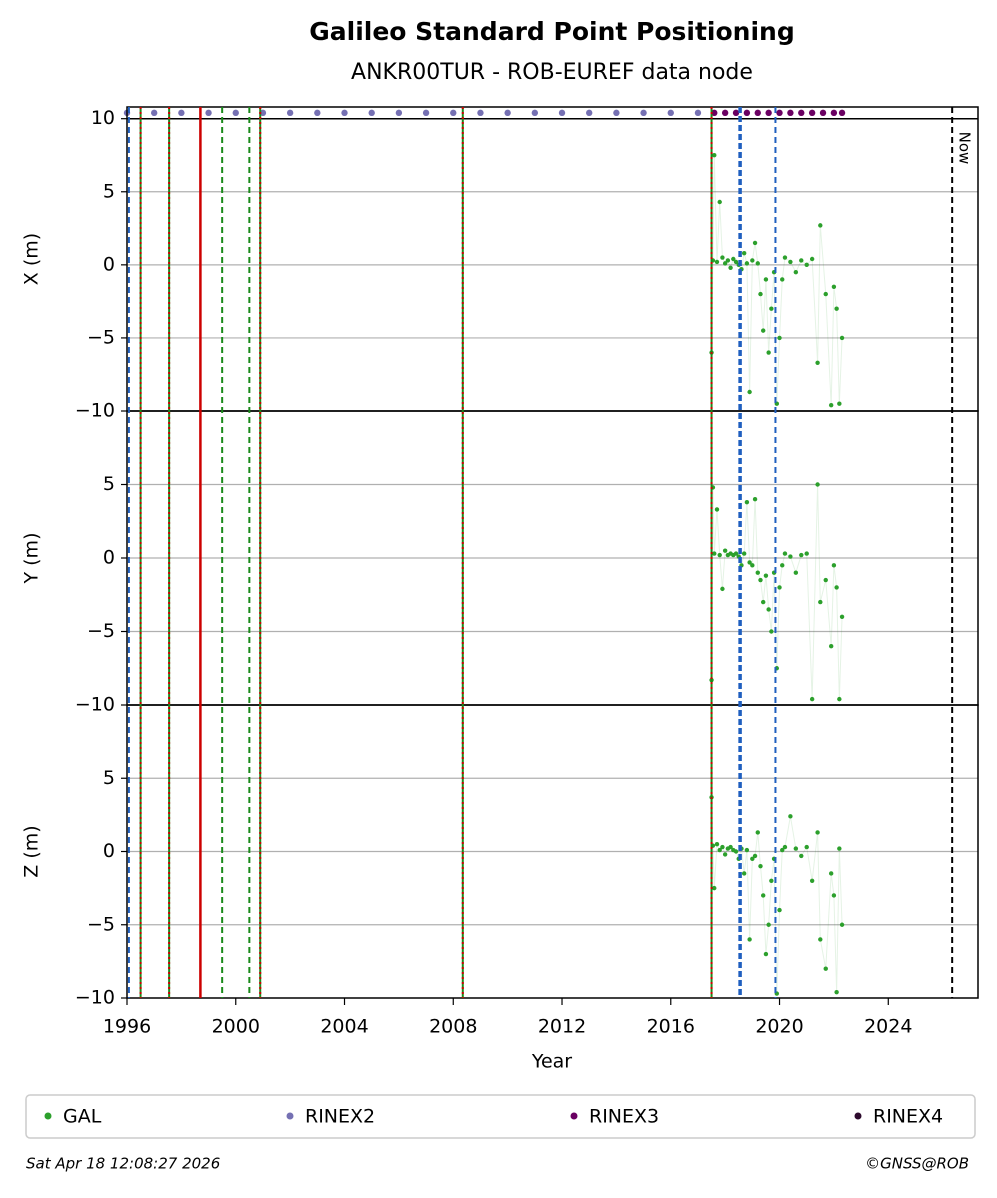  What do you see at coordinates (908, 1117) in the screenshot?
I see `legend-label: RINEX4` at bounding box center [908, 1117].